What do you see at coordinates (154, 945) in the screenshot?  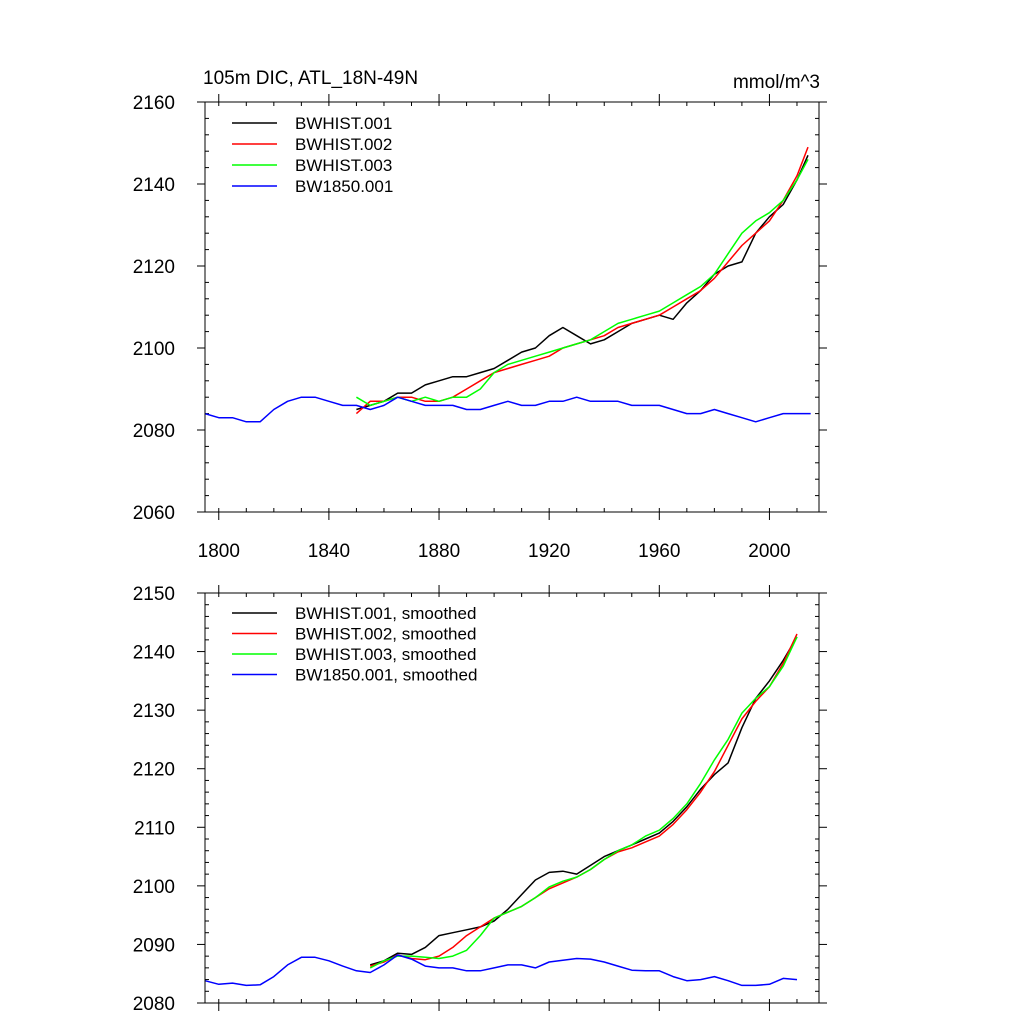 I see `y-tick-label: 2090` at bounding box center [154, 945].